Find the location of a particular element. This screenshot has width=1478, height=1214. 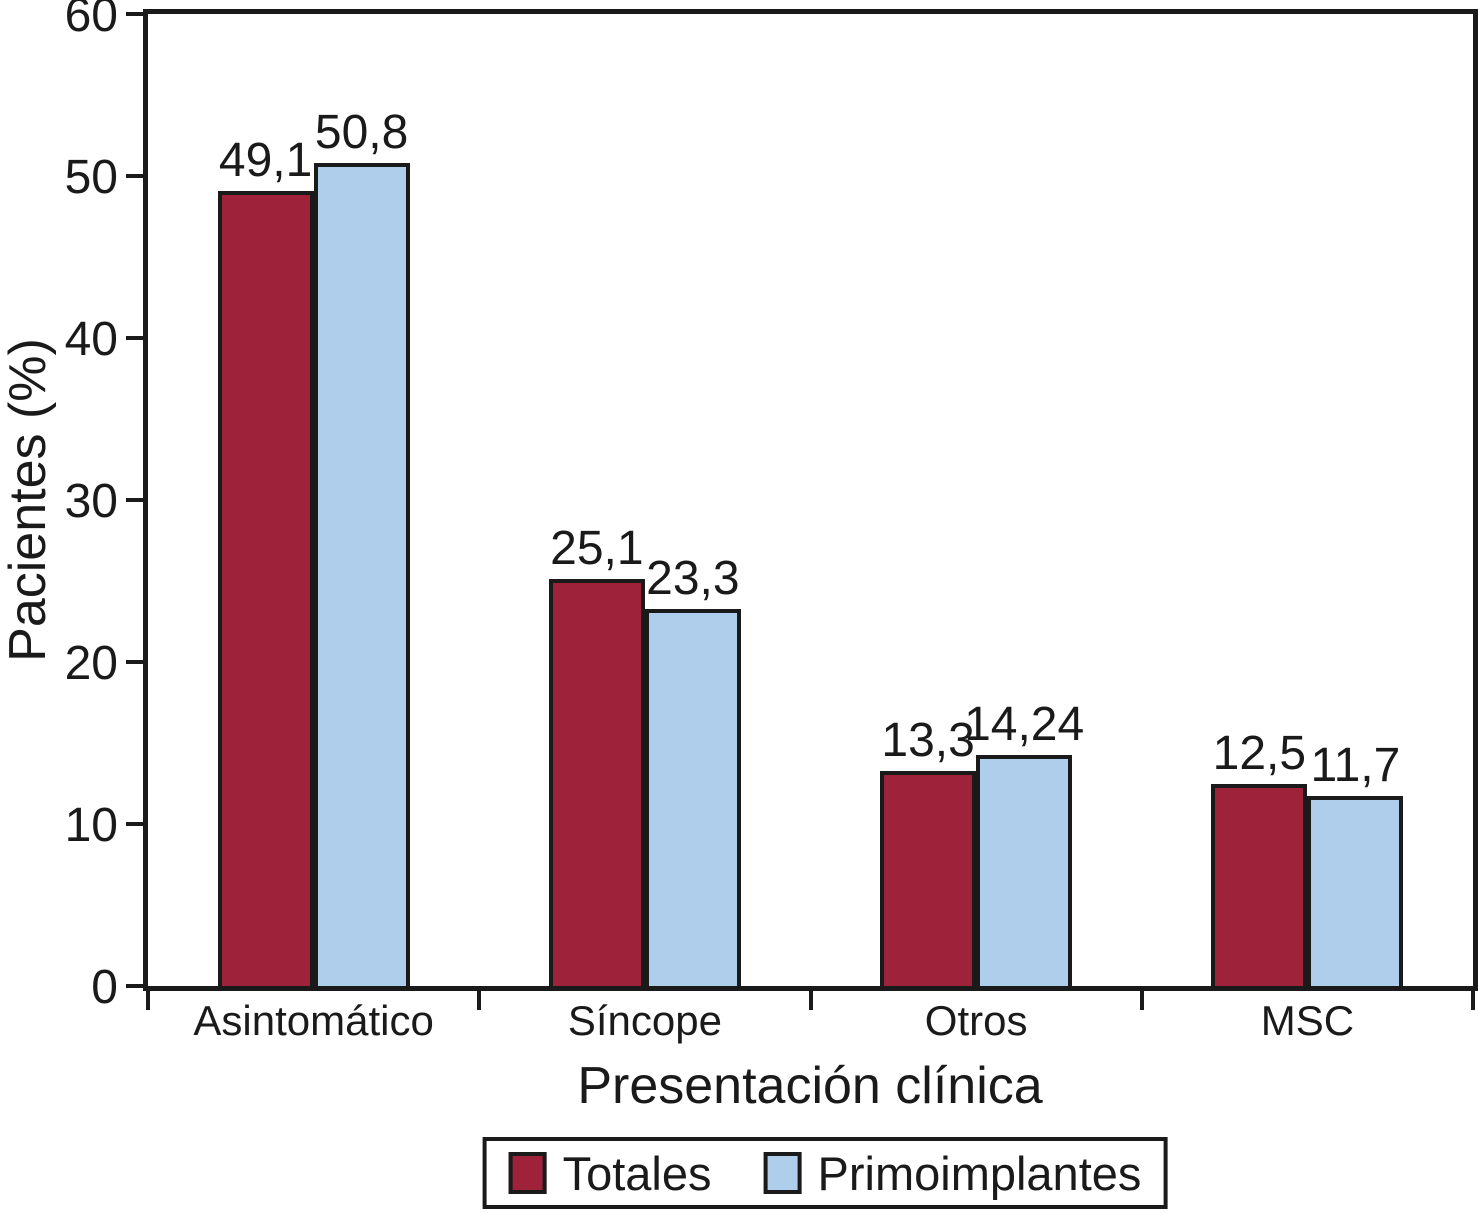

bar-value-label: 50,8 is located at coordinates (361, 133).